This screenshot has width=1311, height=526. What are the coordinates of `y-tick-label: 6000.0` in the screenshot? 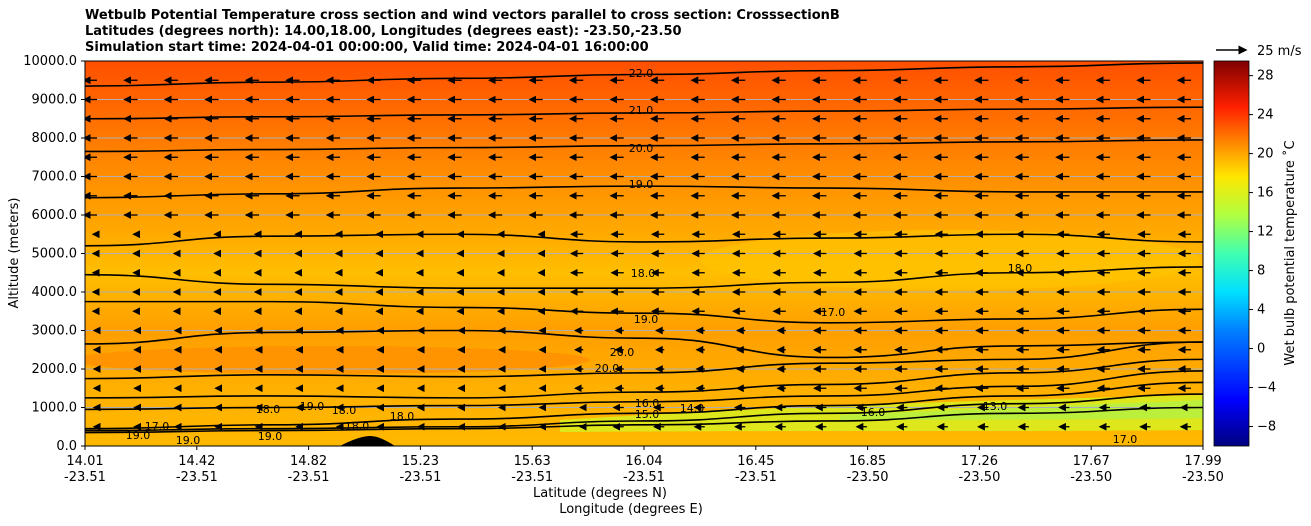 It's located at (55, 215).